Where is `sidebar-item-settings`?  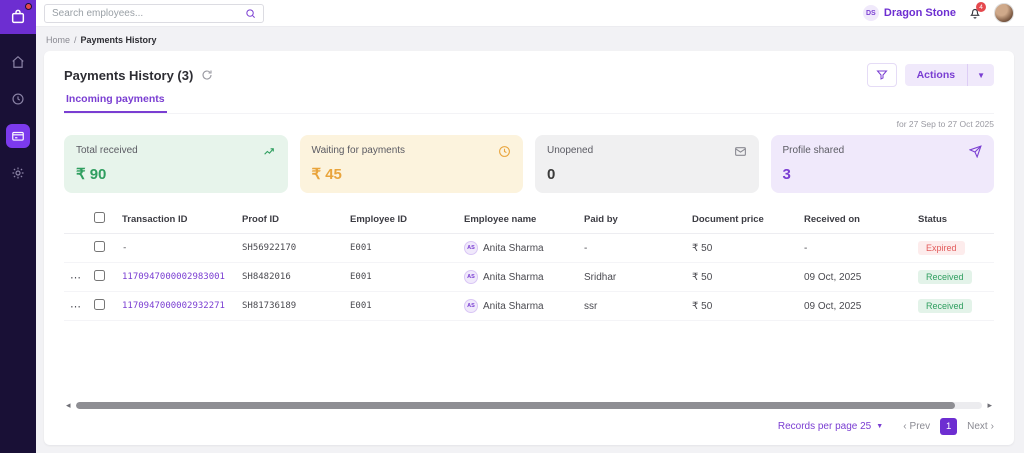 sidebar-item-settings is located at coordinates (18, 173).